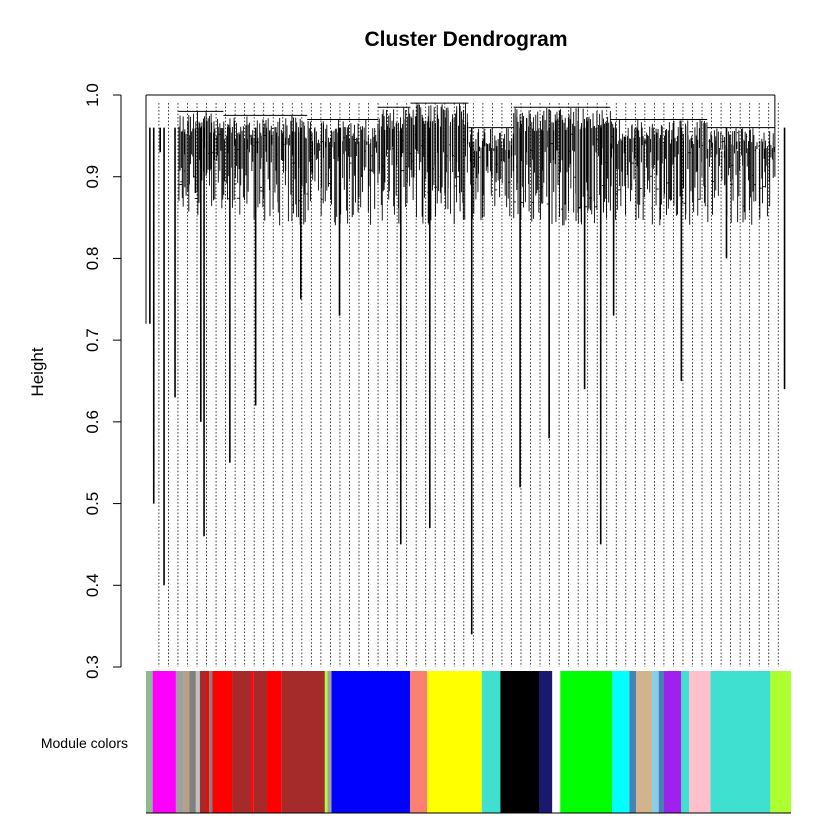  What do you see at coordinates (92, 667) in the screenshot?
I see `y-tick-label: 0.3` at bounding box center [92, 667].